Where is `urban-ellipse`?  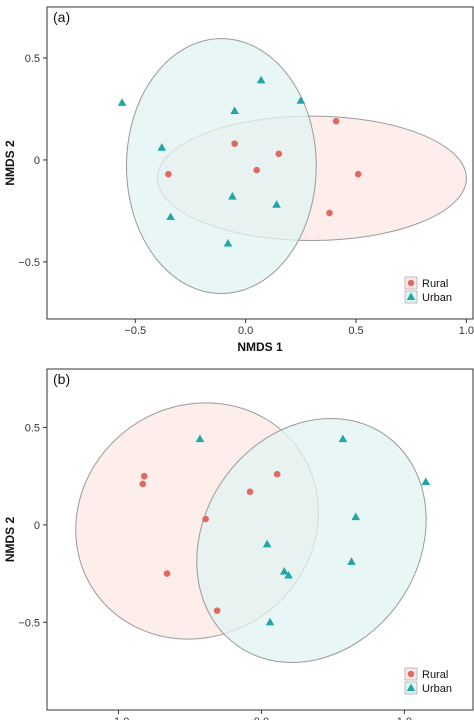
urban-ellipse is located at coordinates (221, 166).